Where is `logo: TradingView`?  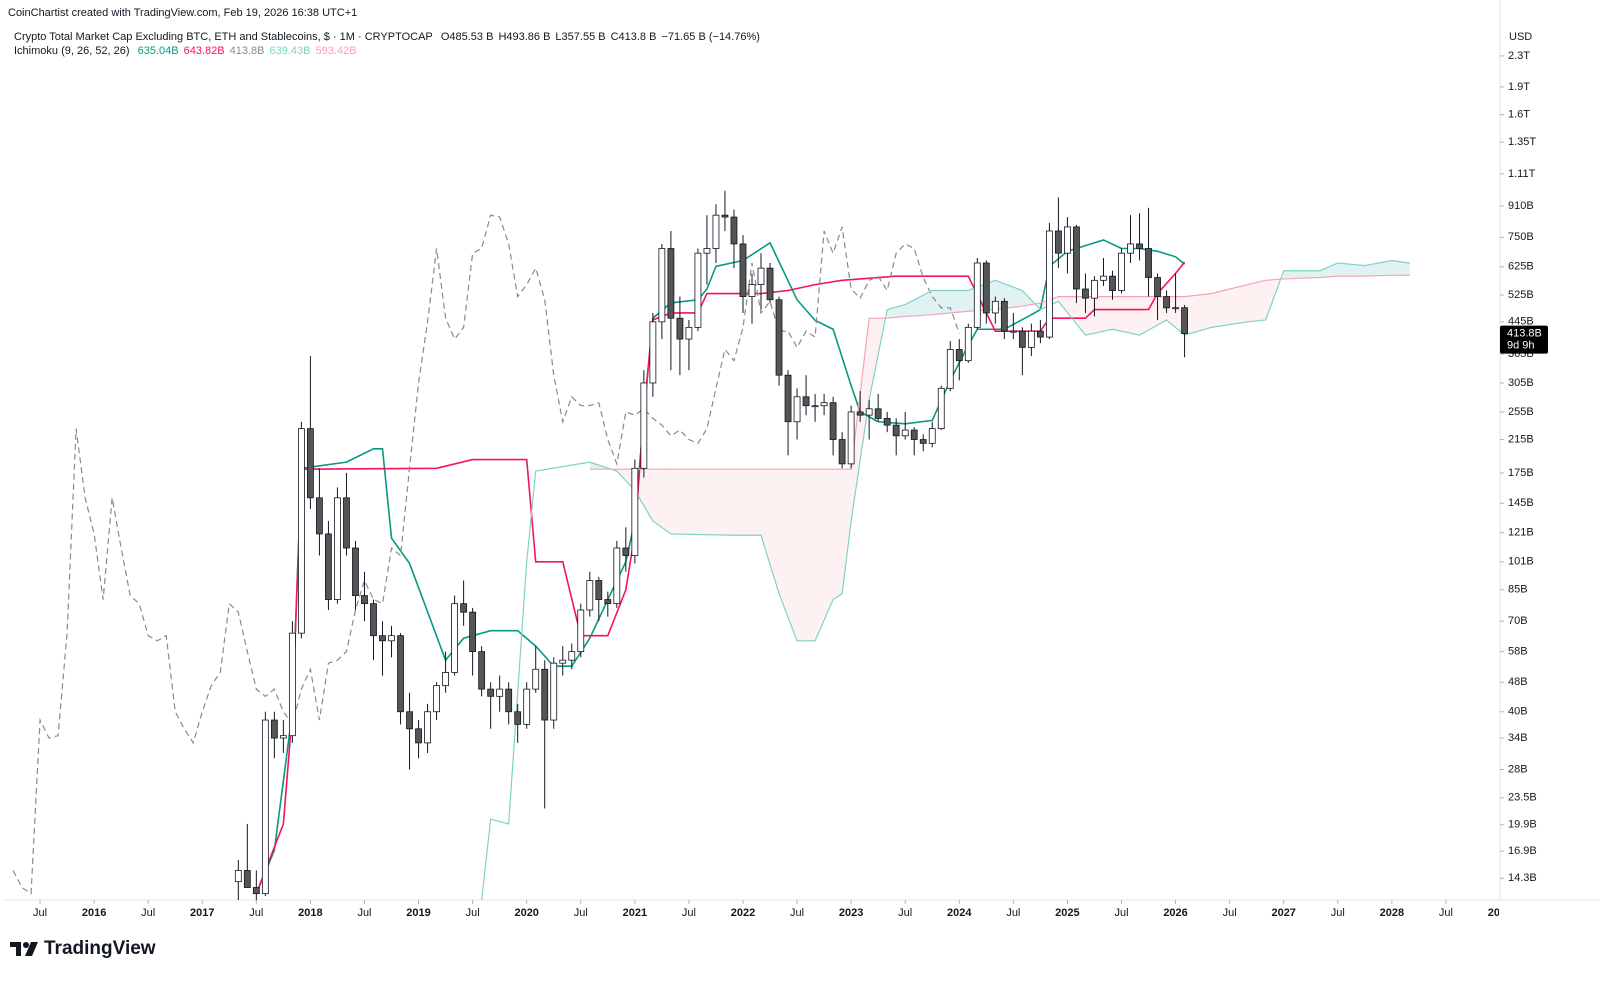 logo: TradingView is located at coordinates (83, 949).